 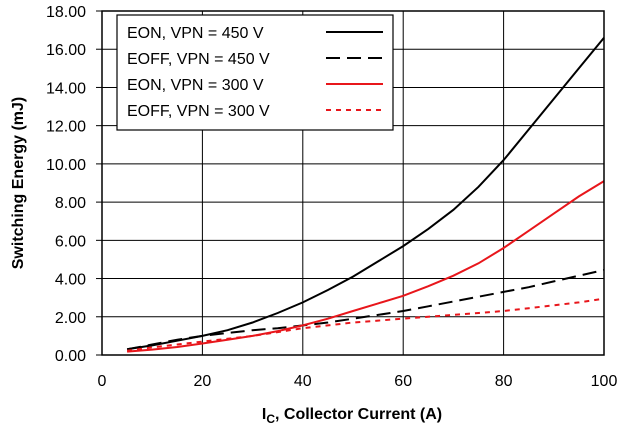 What do you see at coordinates (358, 414) in the screenshot?
I see `x-axis-title-rest: , Collector Current (A)` at bounding box center [358, 414].